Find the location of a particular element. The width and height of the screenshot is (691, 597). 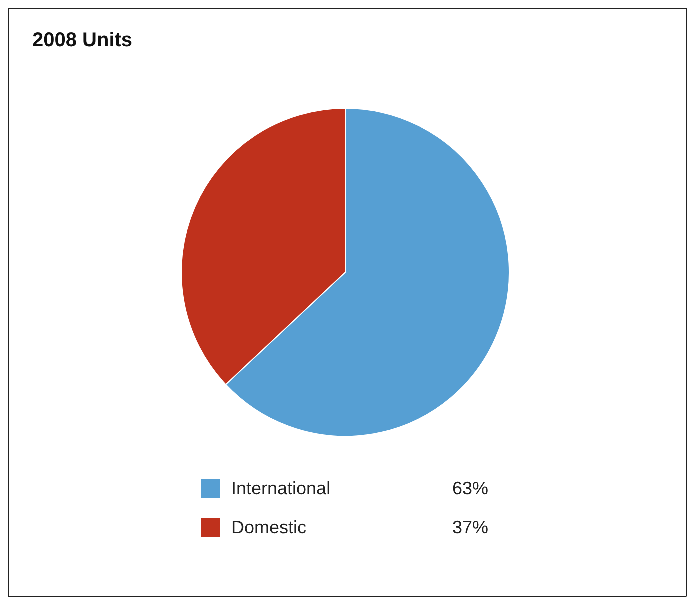

chart-title: 2008 Units is located at coordinates (82, 41).